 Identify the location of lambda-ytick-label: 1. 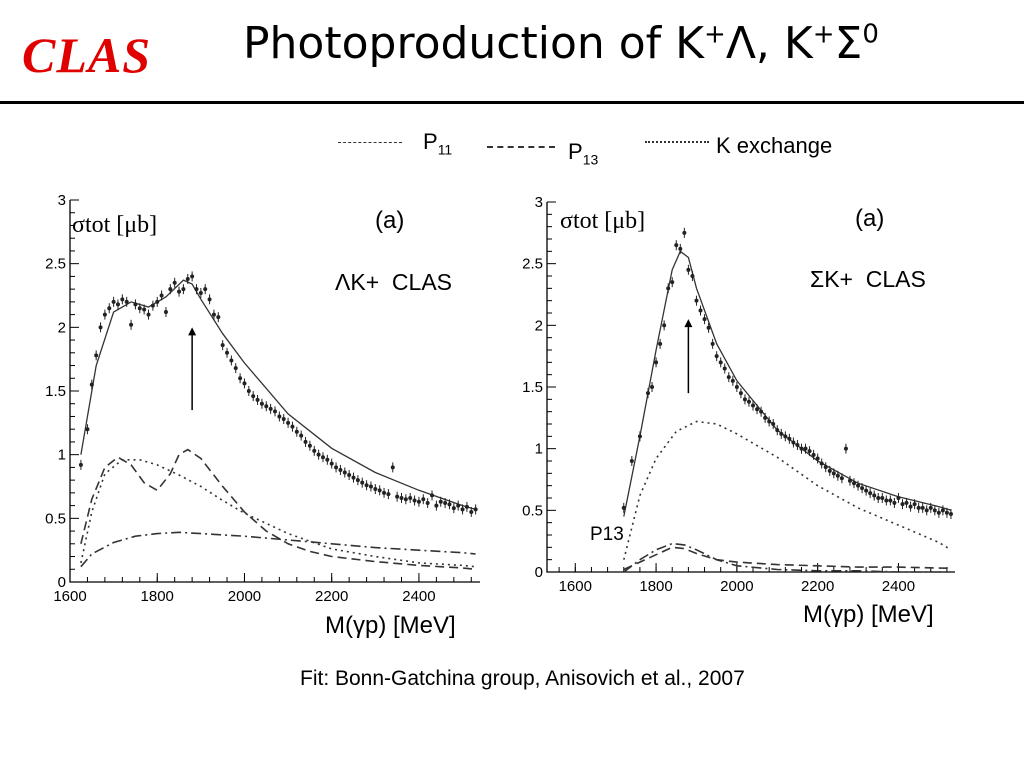
(62, 455).